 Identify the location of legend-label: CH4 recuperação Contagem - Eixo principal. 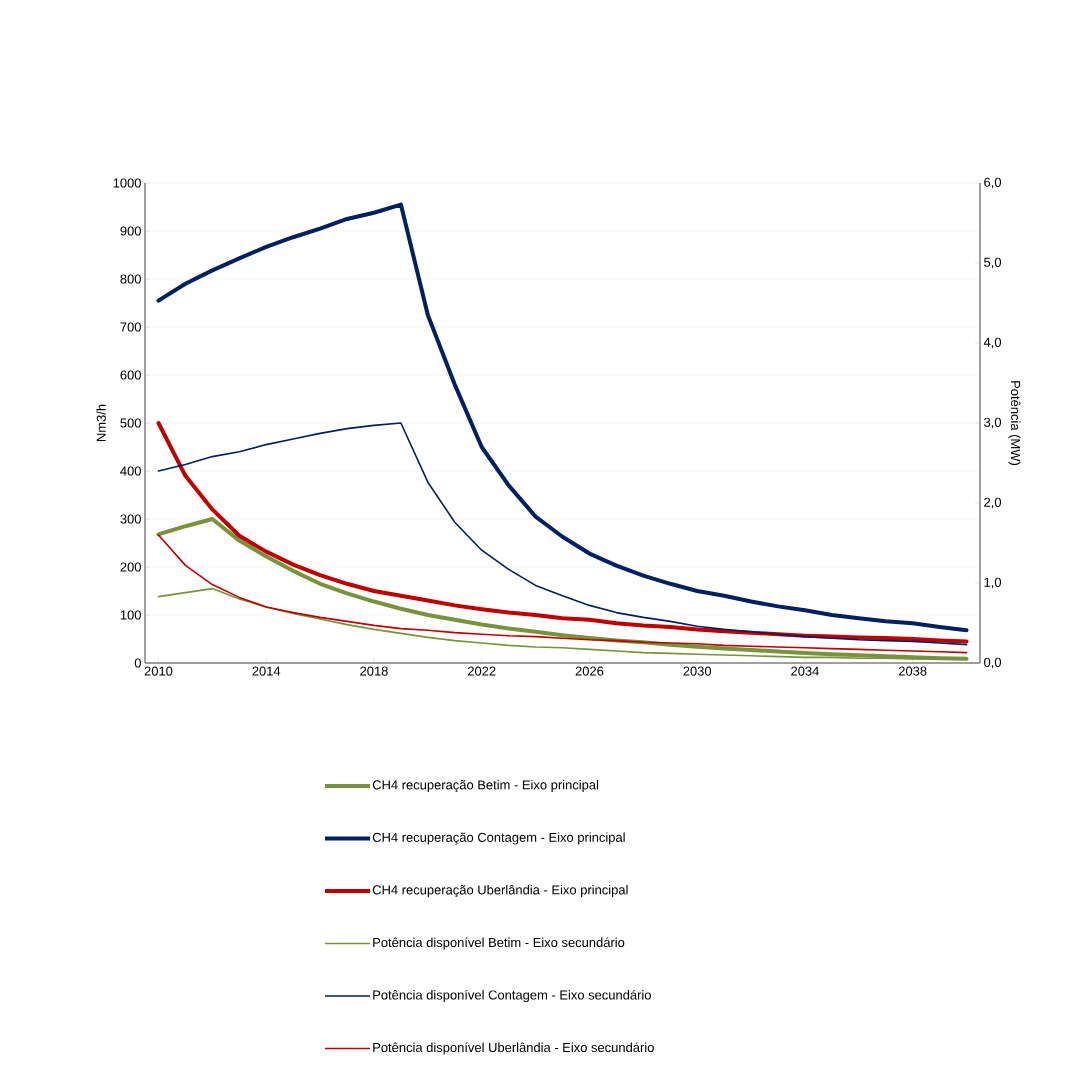
(498, 838).